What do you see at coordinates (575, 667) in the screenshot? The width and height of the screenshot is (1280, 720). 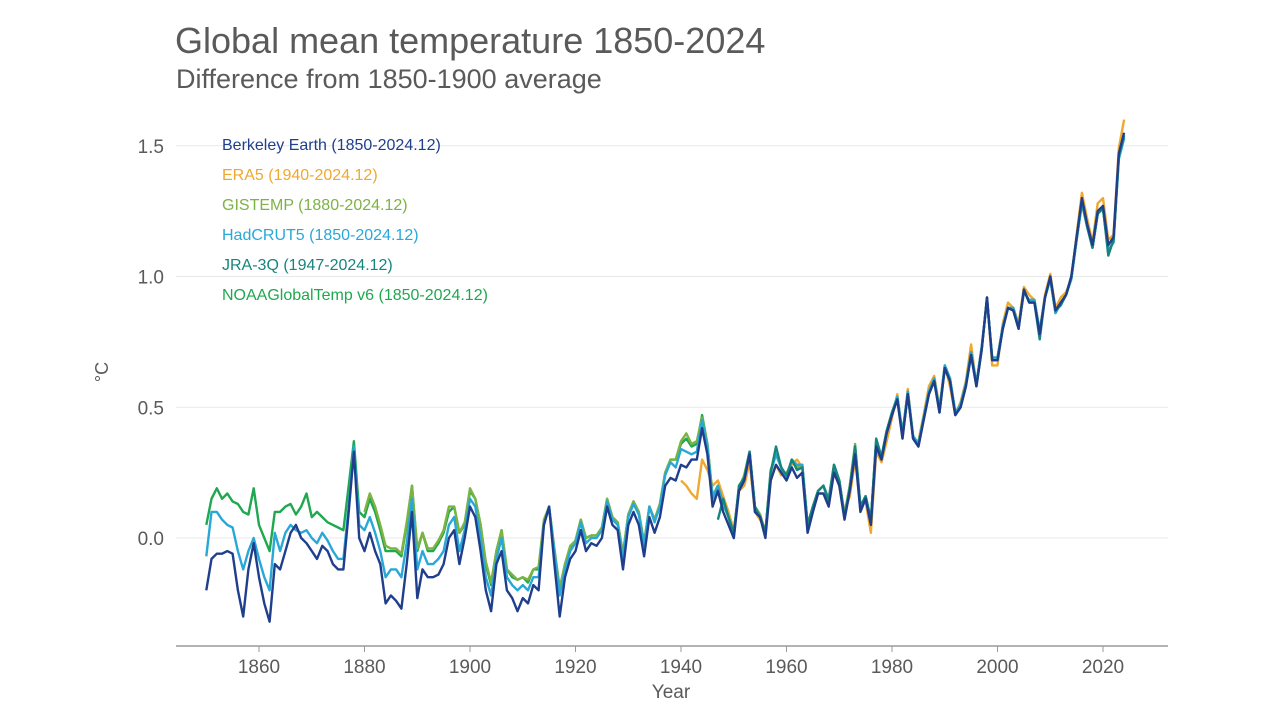 I see `x-tick-label: 1920` at bounding box center [575, 667].